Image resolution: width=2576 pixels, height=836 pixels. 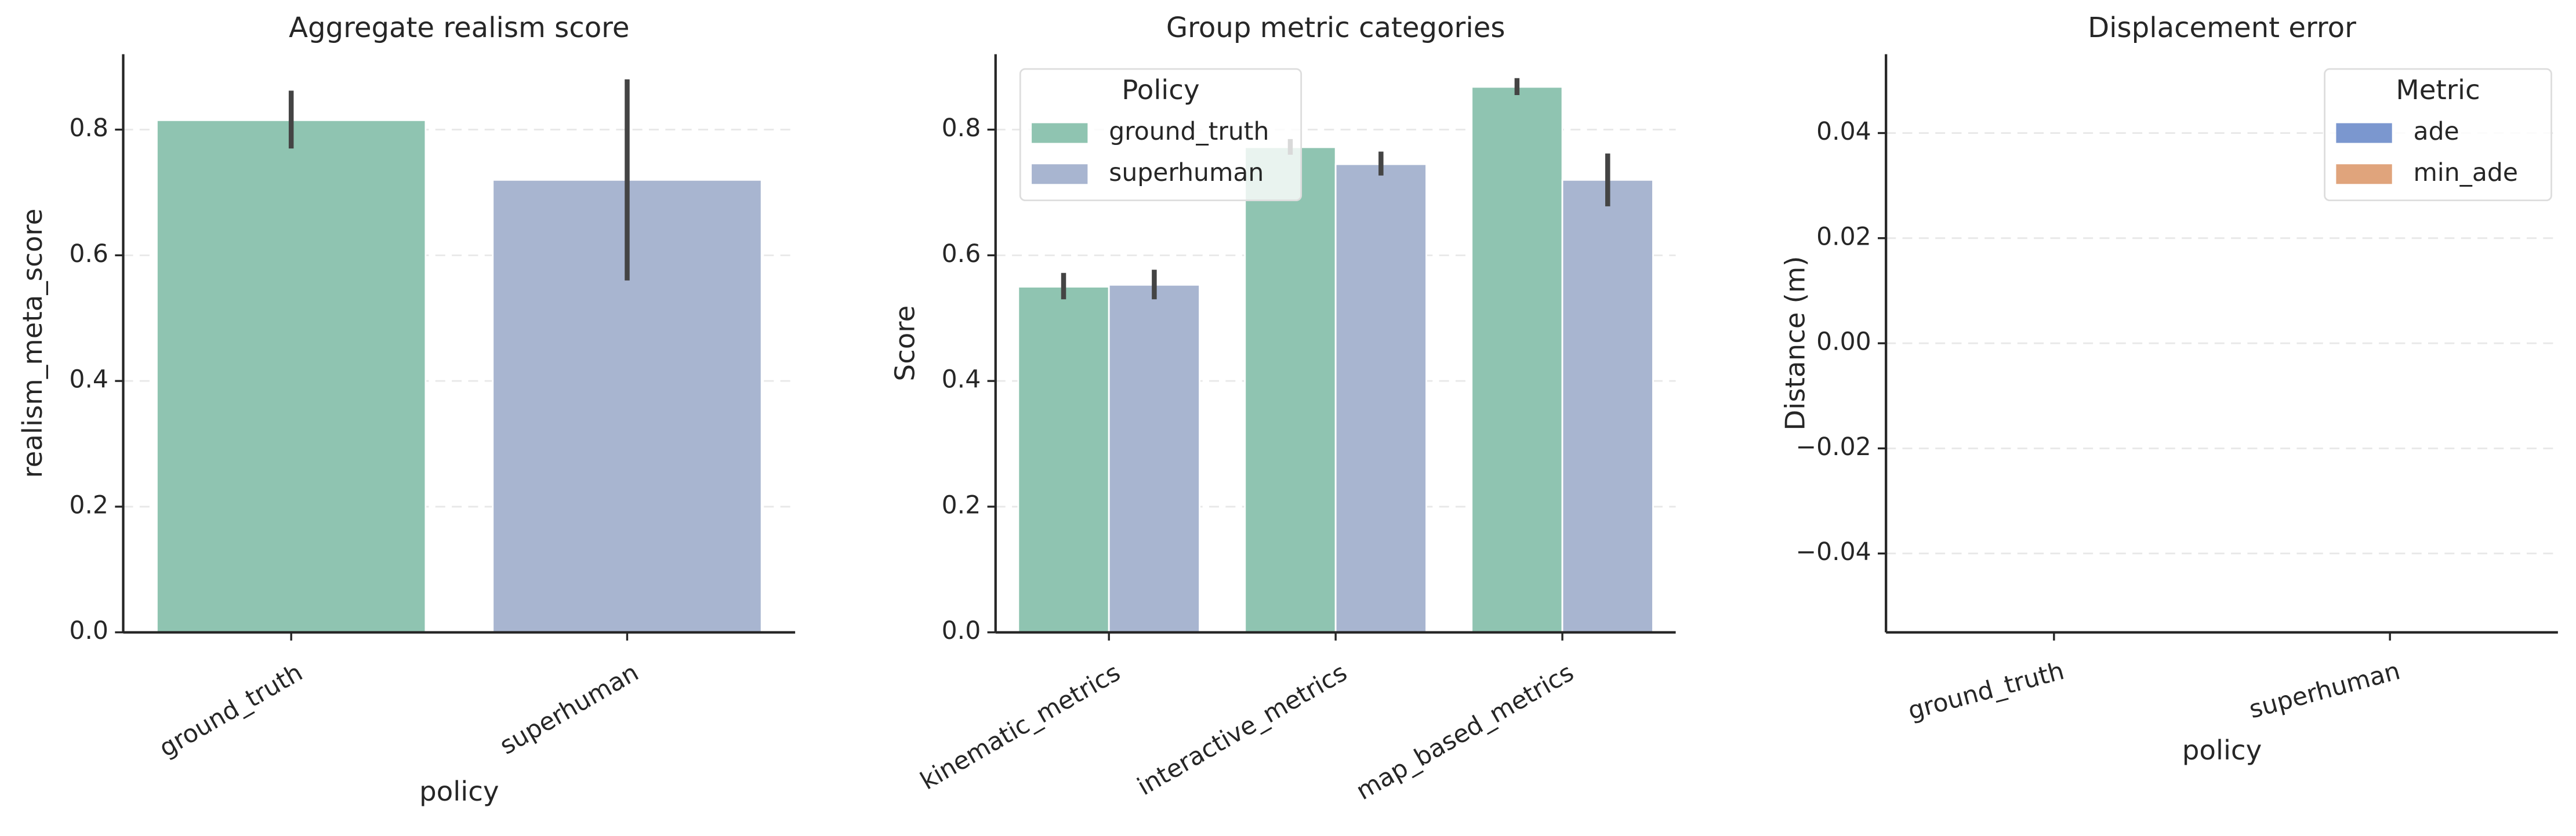 I want to click on legend-label: min_ade, so click(x=2466, y=173).